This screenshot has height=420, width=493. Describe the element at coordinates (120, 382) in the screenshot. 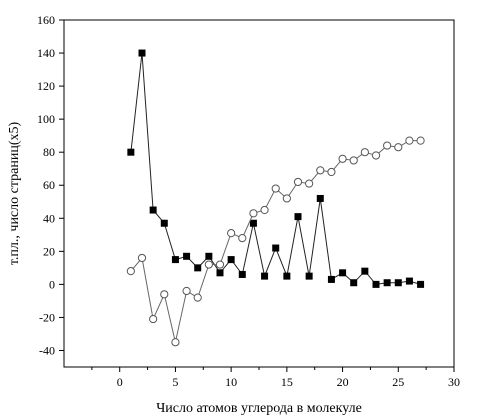

I see `x-tick-label: 0` at that location.